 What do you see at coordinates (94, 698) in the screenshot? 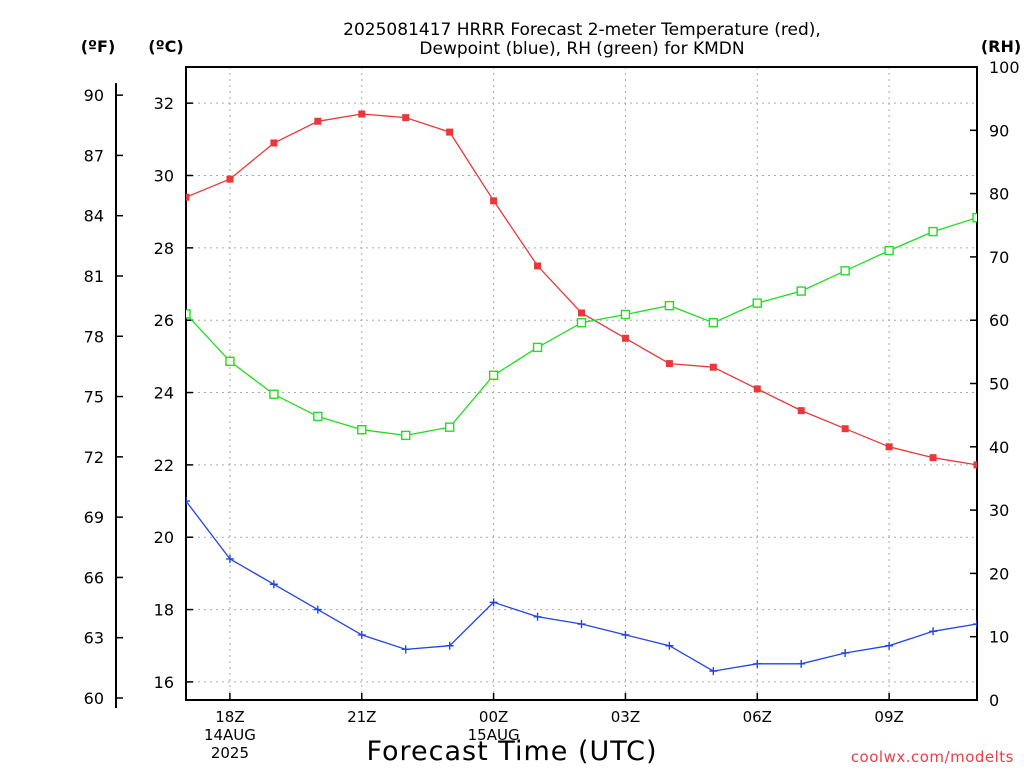
I see `fahrenheit-tick-label: 60` at bounding box center [94, 698].